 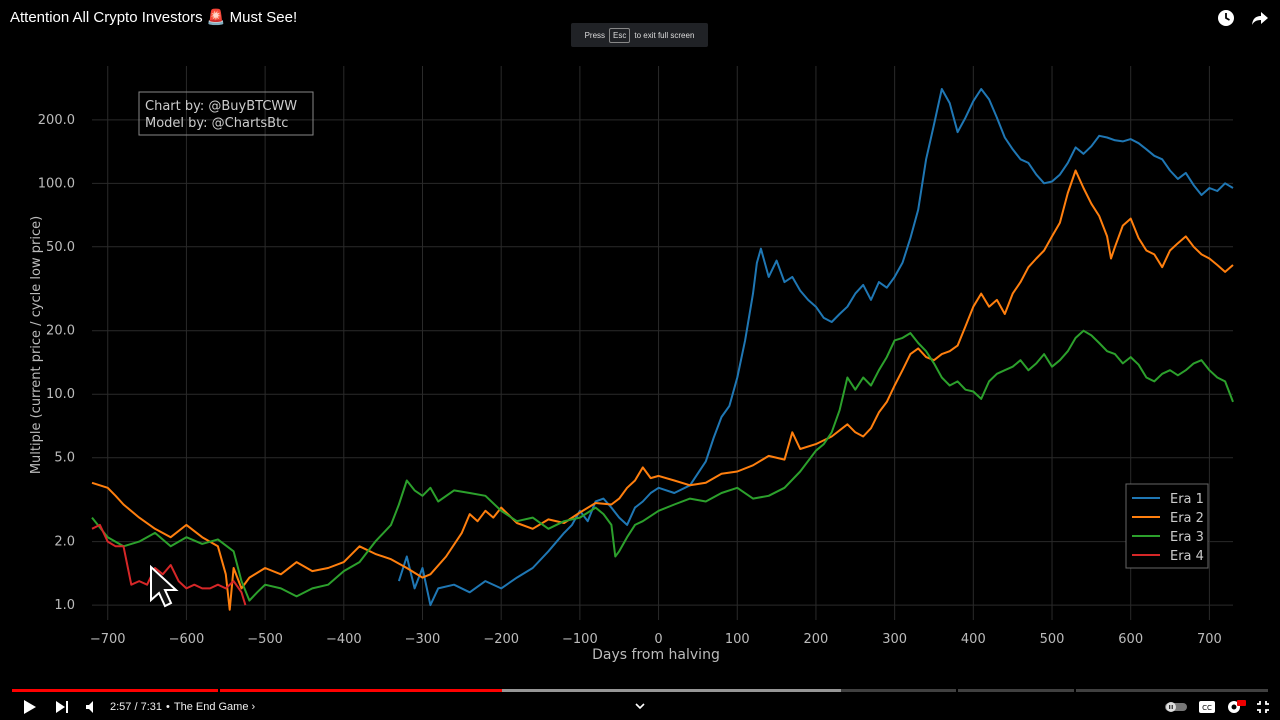 I want to click on video-title-suffix: Must See!, so click(x=263, y=17).